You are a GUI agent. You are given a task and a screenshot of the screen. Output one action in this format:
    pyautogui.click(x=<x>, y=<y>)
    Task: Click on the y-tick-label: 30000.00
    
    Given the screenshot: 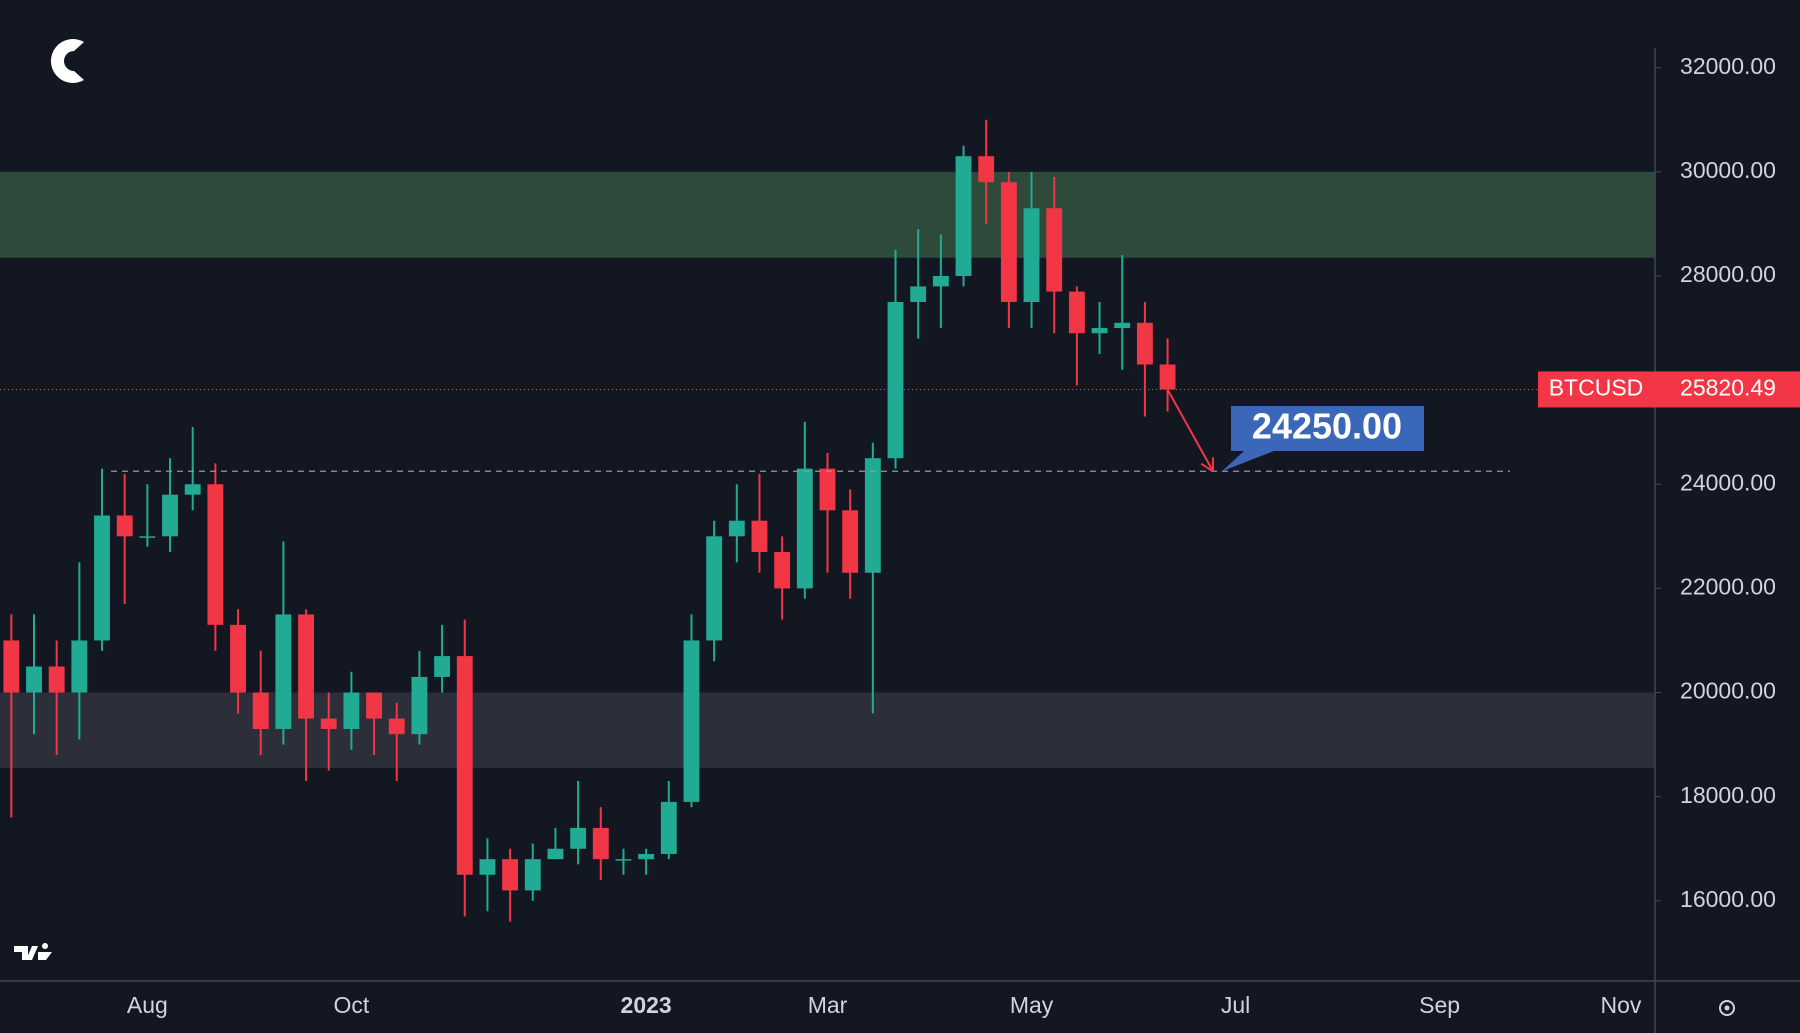 What is the action you would take?
    pyautogui.click(x=1728, y=170)
    